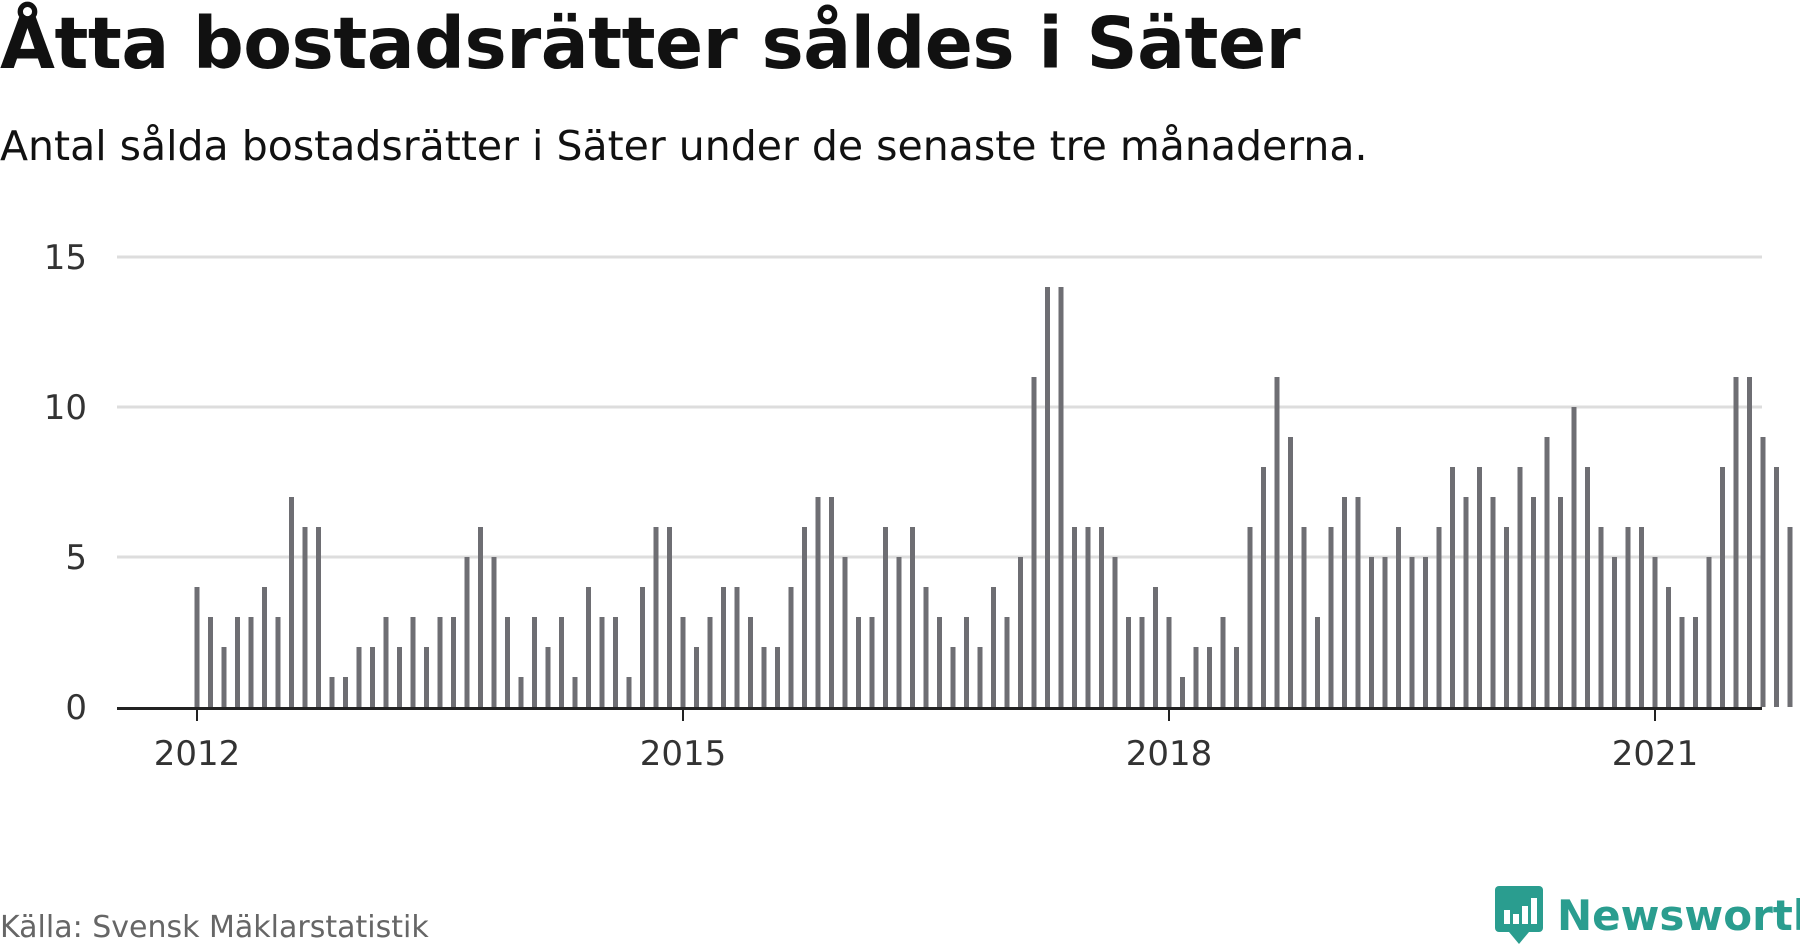 The height and width of the screenshot is (948, 1800). What do you see at coordinates (683, 754) in the screenshot?
I see `x-tick-label: 2015` at bounding box center [683, 754].